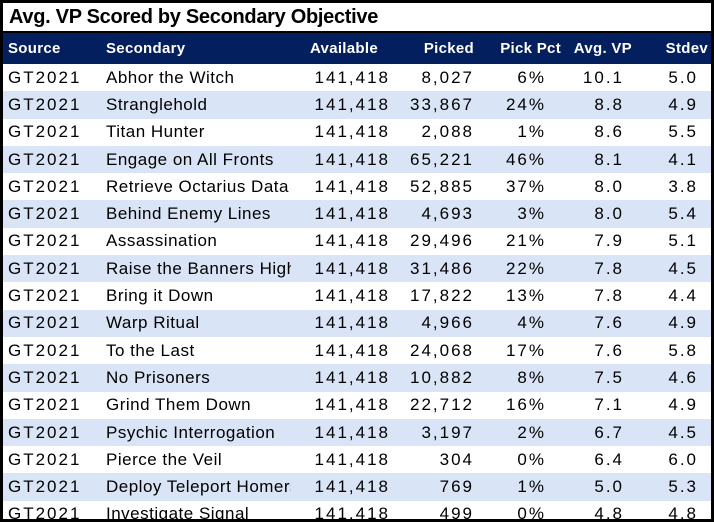  Describe the element at coordinates (433, 159) in the screenshot. I see `cell-picked: 65,221` at that location.